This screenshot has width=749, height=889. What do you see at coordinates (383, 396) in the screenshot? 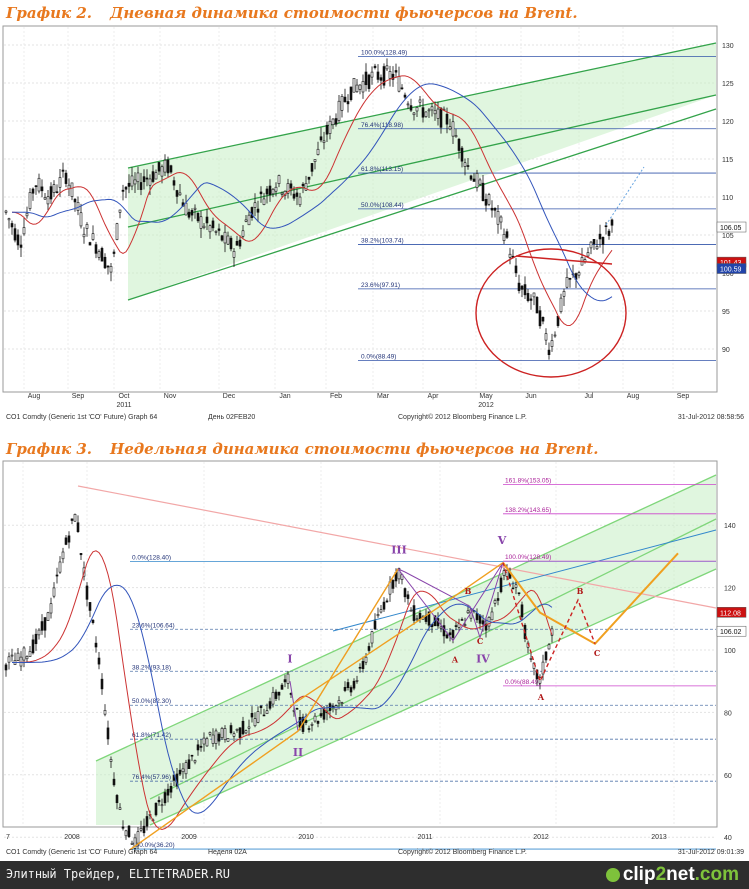
I see `x-tick-label: Mar` at bounding box center [383, 396].